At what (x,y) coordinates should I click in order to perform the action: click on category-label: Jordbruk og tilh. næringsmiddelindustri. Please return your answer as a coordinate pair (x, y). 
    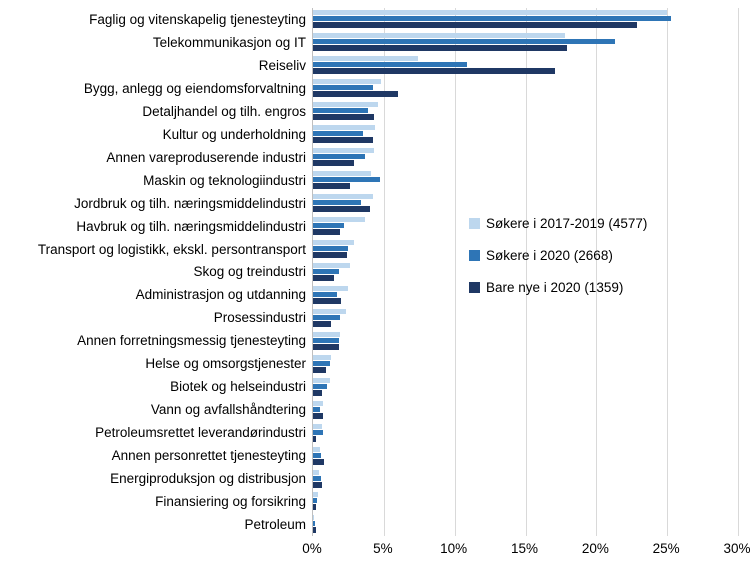
    Looking at the image, I should click on (190, 203).